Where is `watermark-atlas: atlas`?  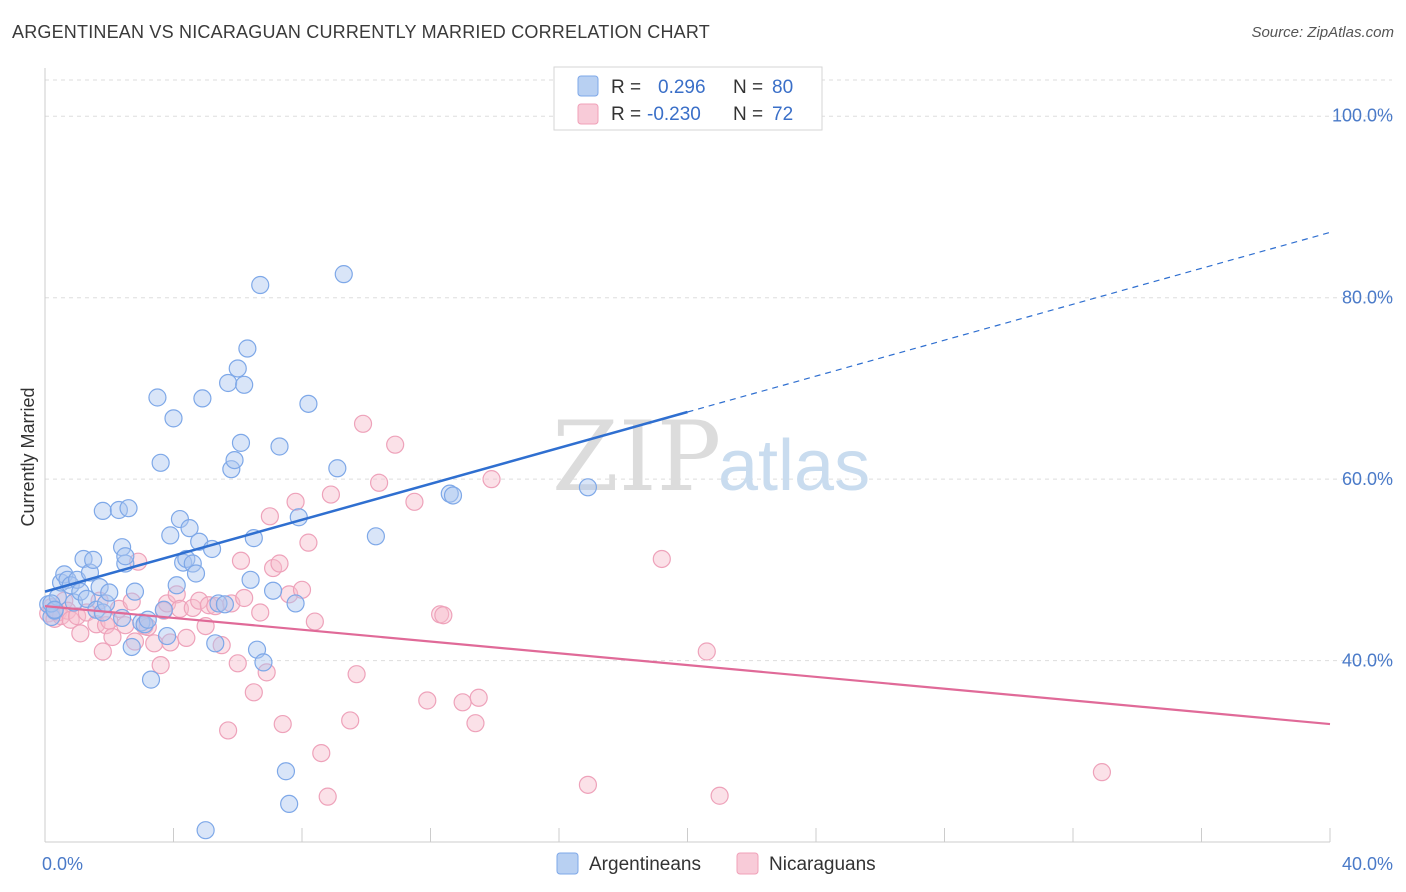 watermark-atlas: atlas is located at coordinates (794, 466).